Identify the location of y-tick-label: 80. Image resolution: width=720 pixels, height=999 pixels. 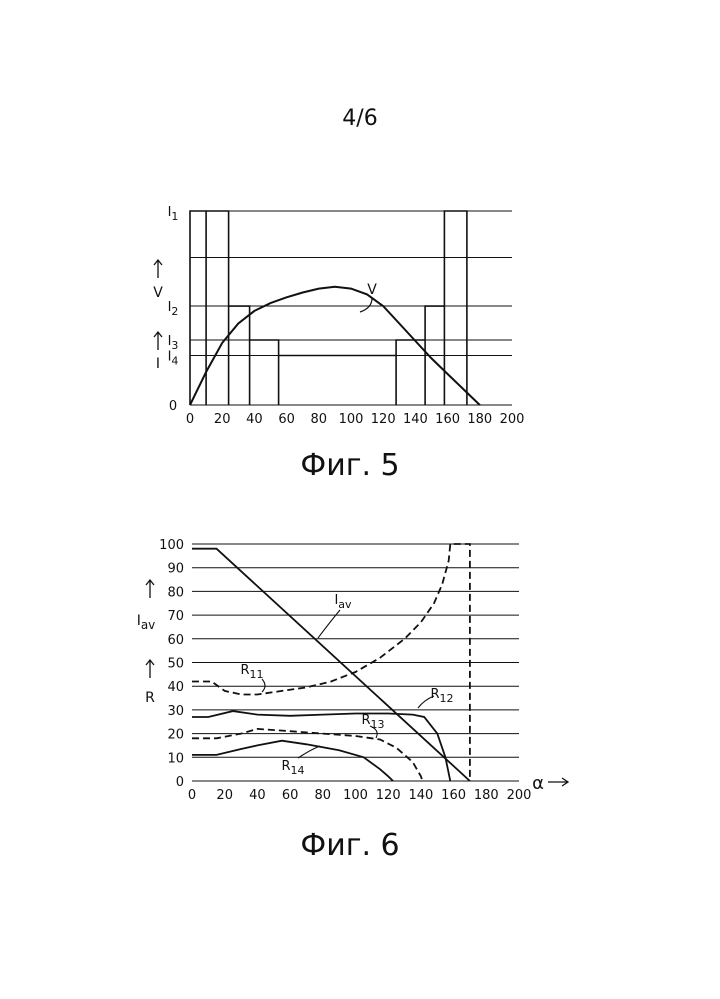
(175, 592).